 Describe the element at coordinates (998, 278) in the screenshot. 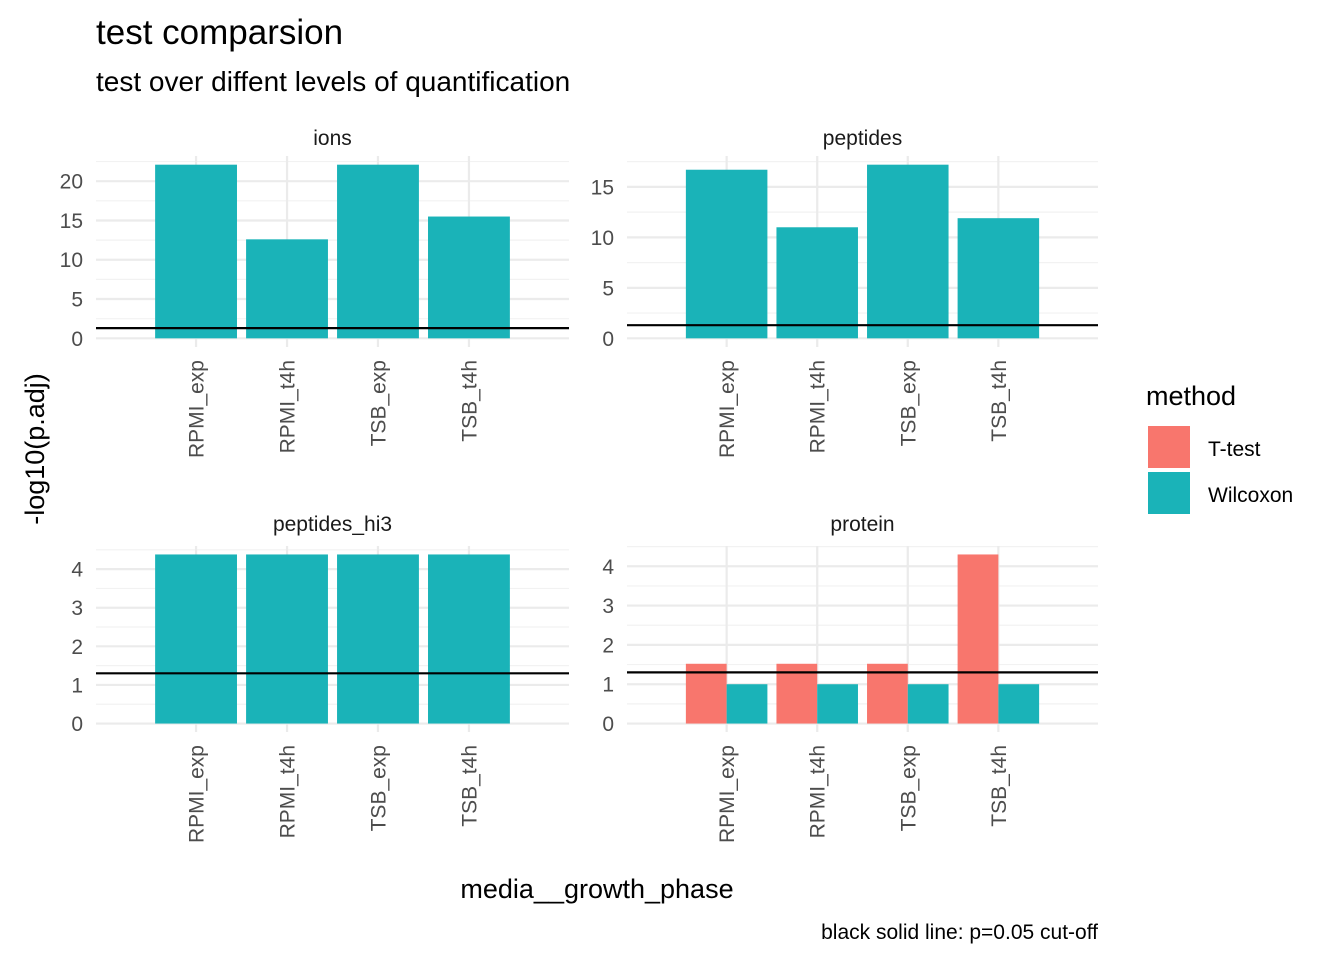

I see `bar-peptides-tsb-t4h-wilcoxon` at that location.